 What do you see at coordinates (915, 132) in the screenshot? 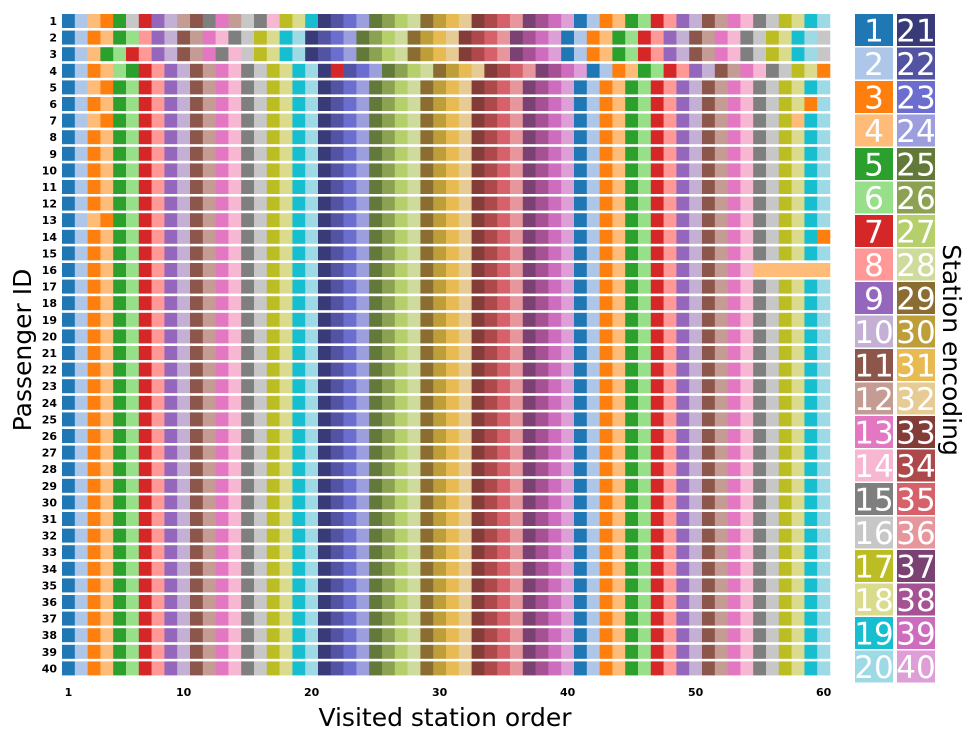
I see `legend-label: 24` at bounding box center [915, 132].